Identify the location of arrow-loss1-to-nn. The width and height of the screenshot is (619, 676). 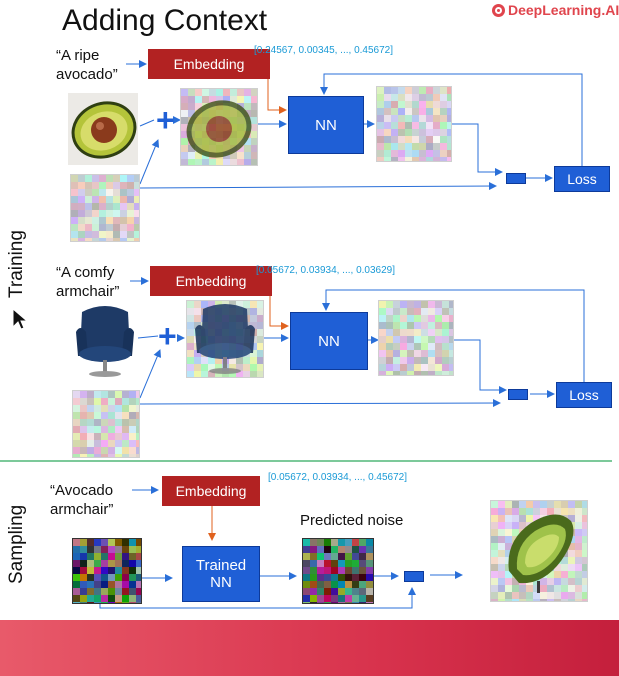
(451, 119).